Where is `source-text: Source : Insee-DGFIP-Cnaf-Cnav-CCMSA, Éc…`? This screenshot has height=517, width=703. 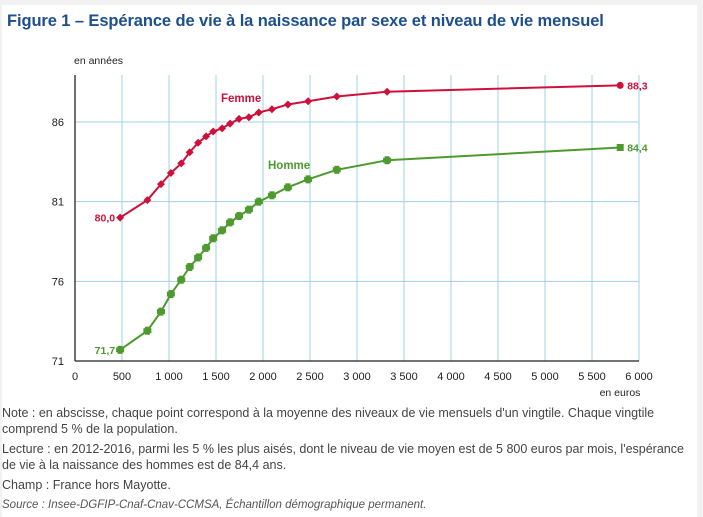 source-text: Source : Insee-DGFIP-Cnaf-Cnav-CCMSA, Éc… is located at coordinates (214, 505).